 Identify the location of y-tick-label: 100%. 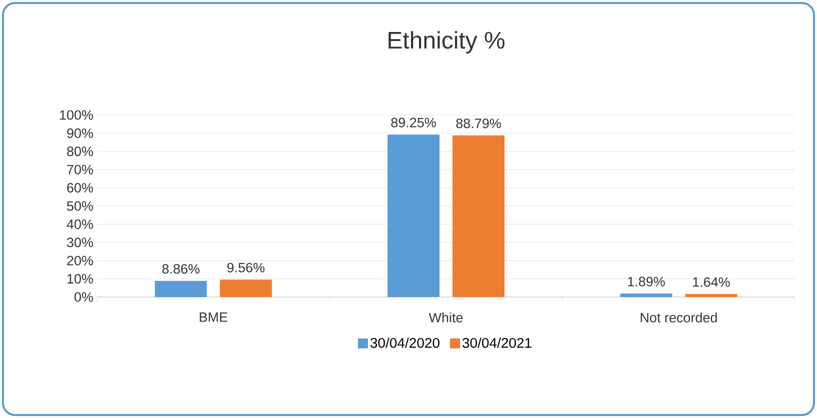
(76, 115).